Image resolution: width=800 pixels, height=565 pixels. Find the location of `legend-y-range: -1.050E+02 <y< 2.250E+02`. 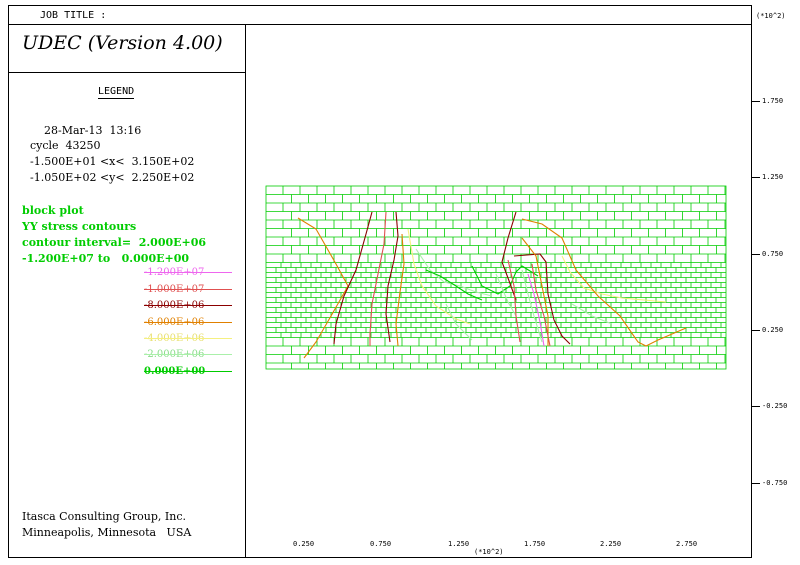

legend-y-range: -1.050E+02 <y< 2.250E+02 is located at coordinates (112, 177).